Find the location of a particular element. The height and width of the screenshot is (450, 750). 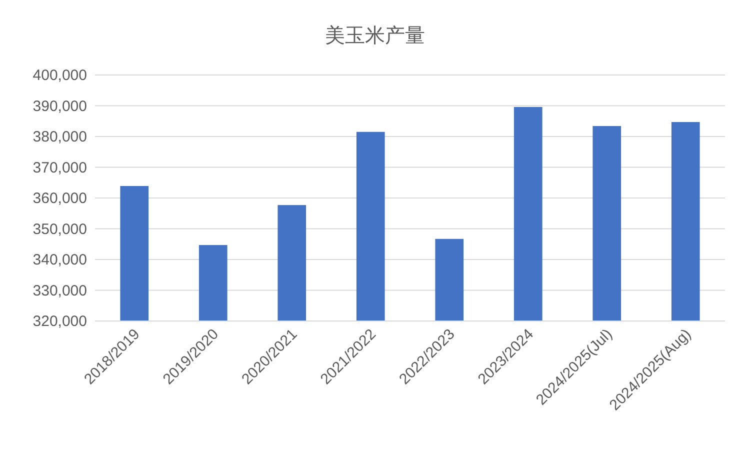

y-tick-label: 320,000 is located at coordinates (59, 321).